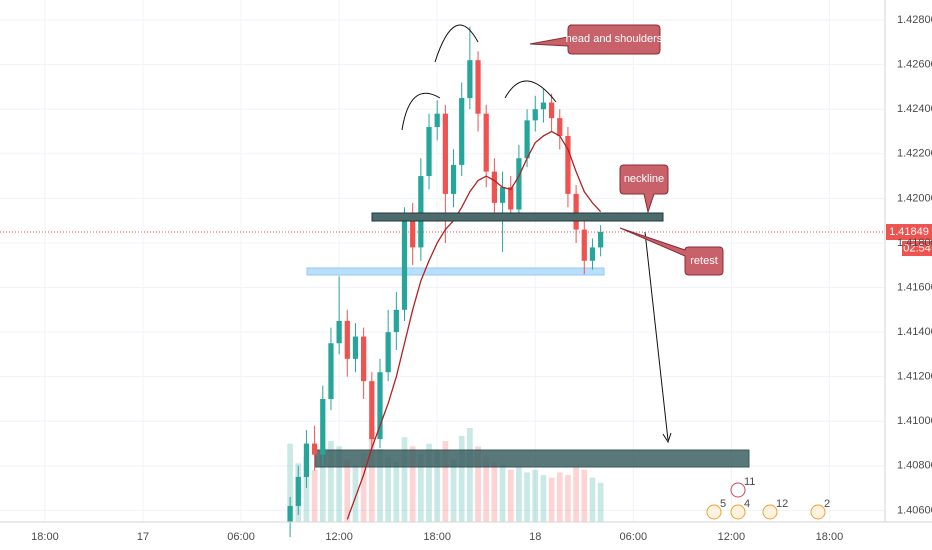 The height and width of the screenshot is (550, 932). I want to click on y-tick-label: 1.42400, so click(914, 109).